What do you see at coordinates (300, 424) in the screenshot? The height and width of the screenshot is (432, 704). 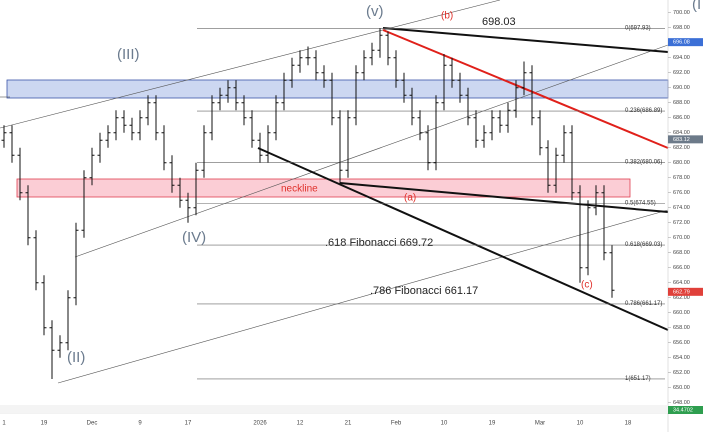 I see `x-tick-label: 12` at bounding box center [300, 424].